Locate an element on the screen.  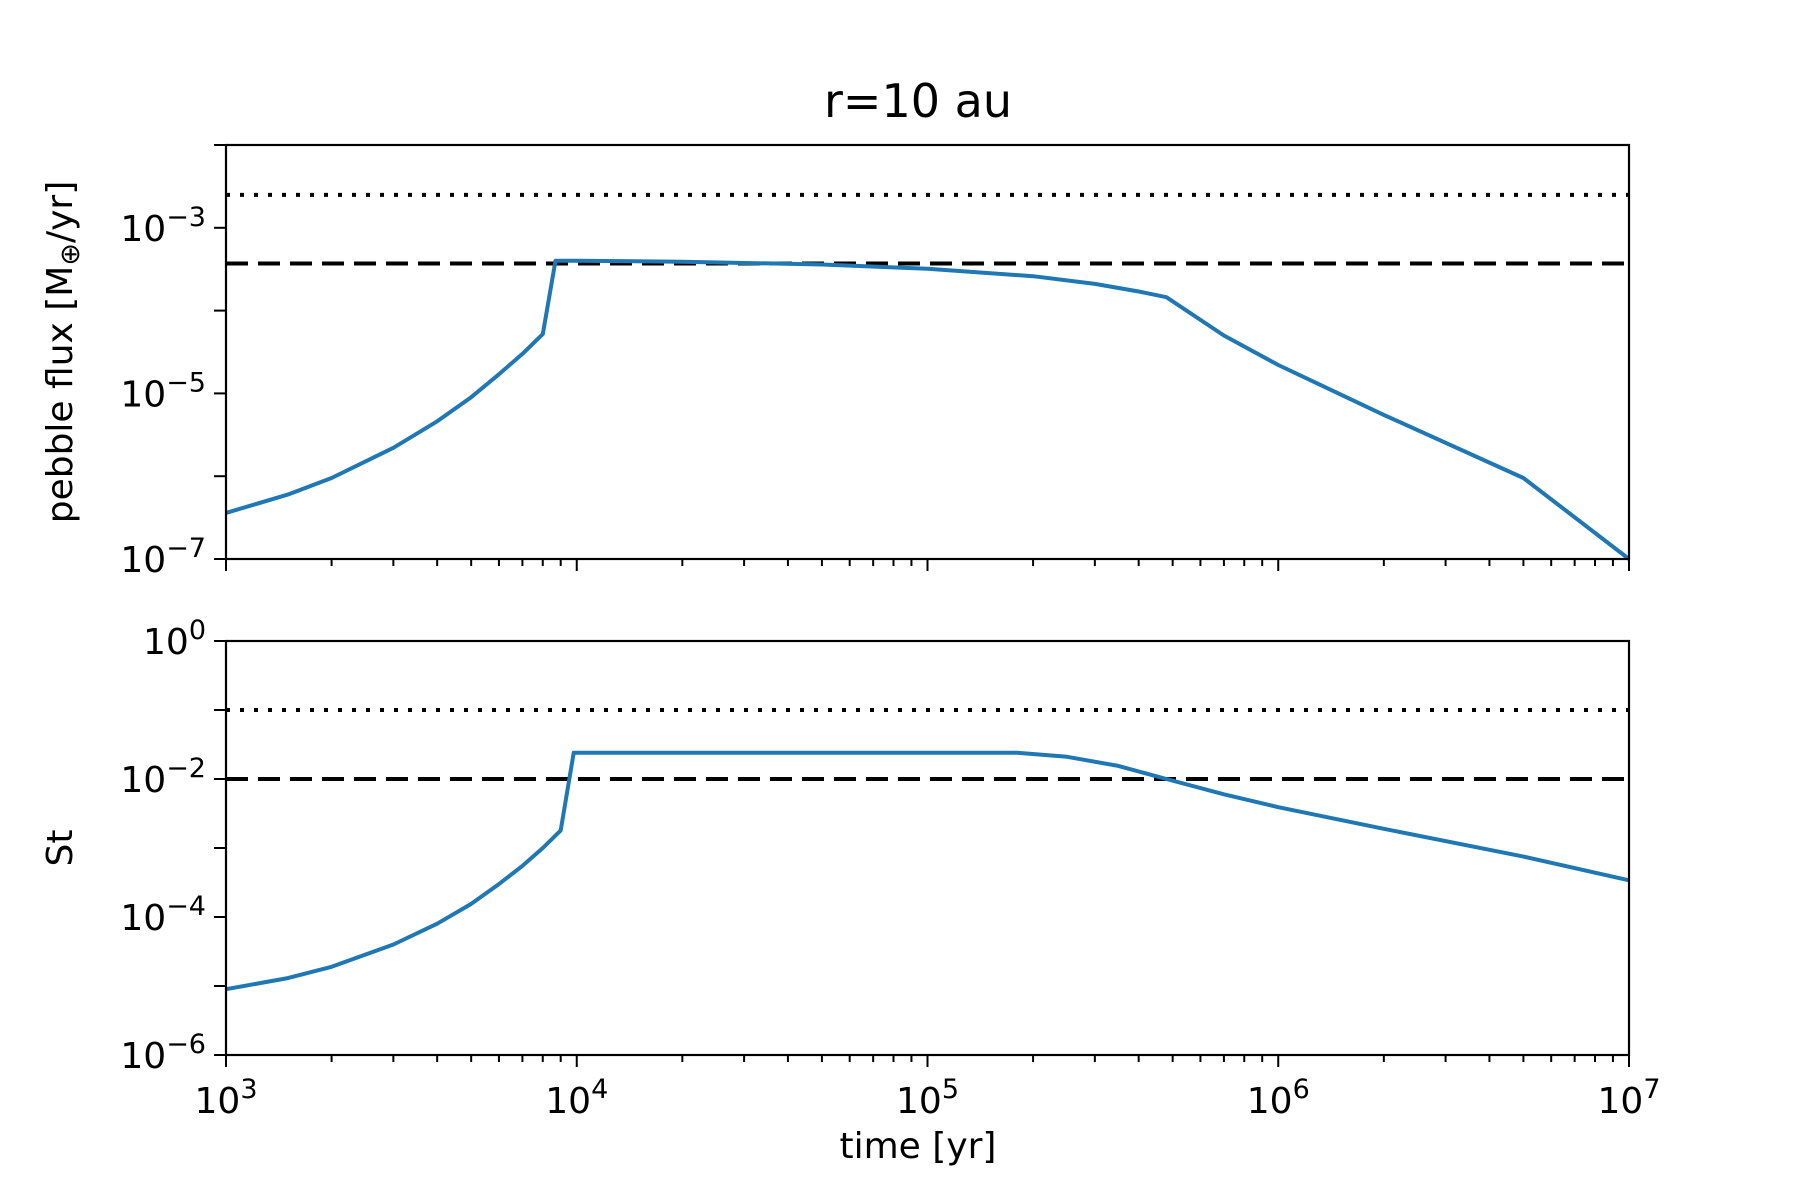
y-tick-label: 10⁻⁶ is located at coordinates (163, 1053).